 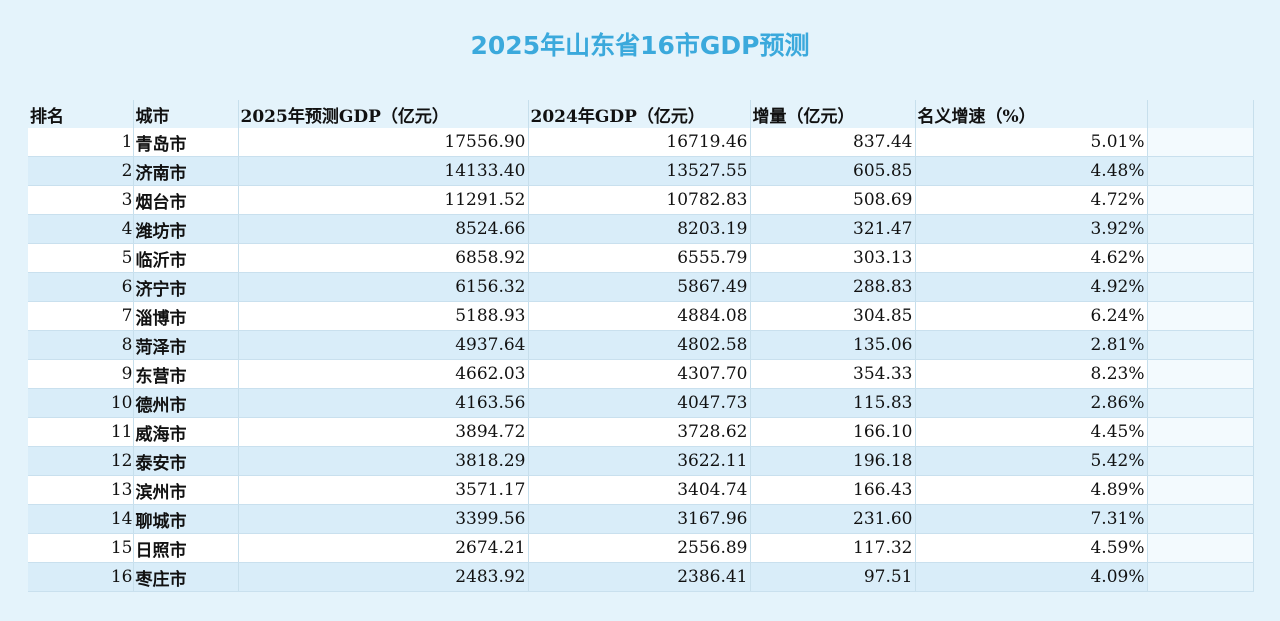 I want to click on cell-growth: 4.48%, so click(x=1031, y=171).